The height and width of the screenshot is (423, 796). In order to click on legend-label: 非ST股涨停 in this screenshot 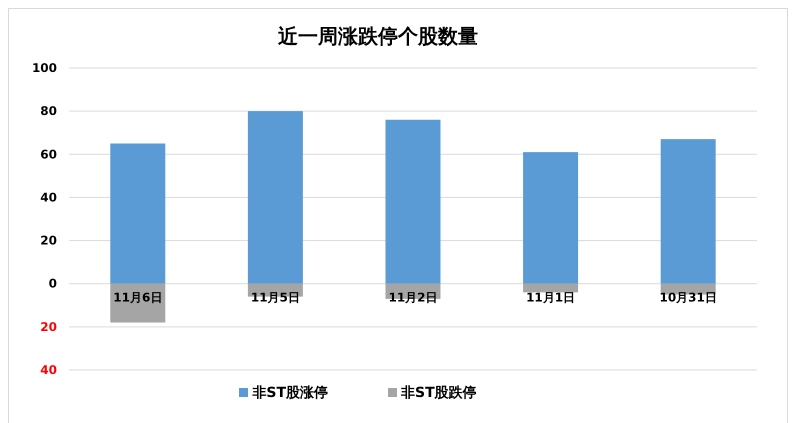, I will do `click(290, 393)`.